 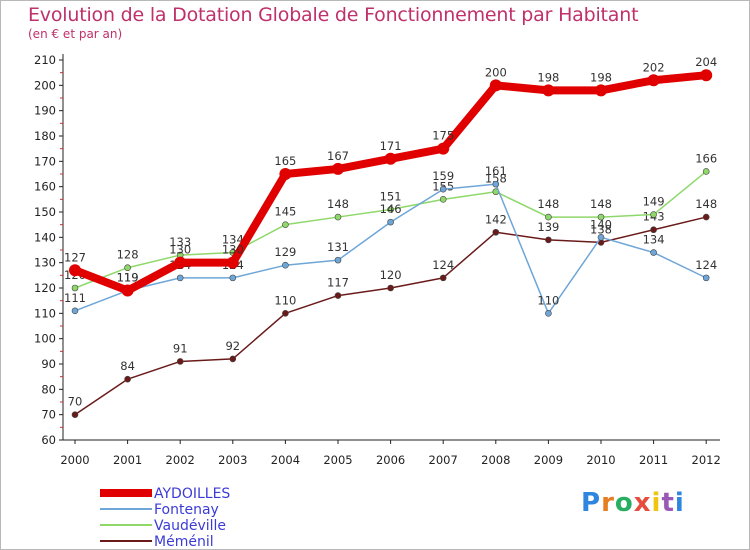 I want to click on y-tick-label: 100, so click(x=45, y=339).